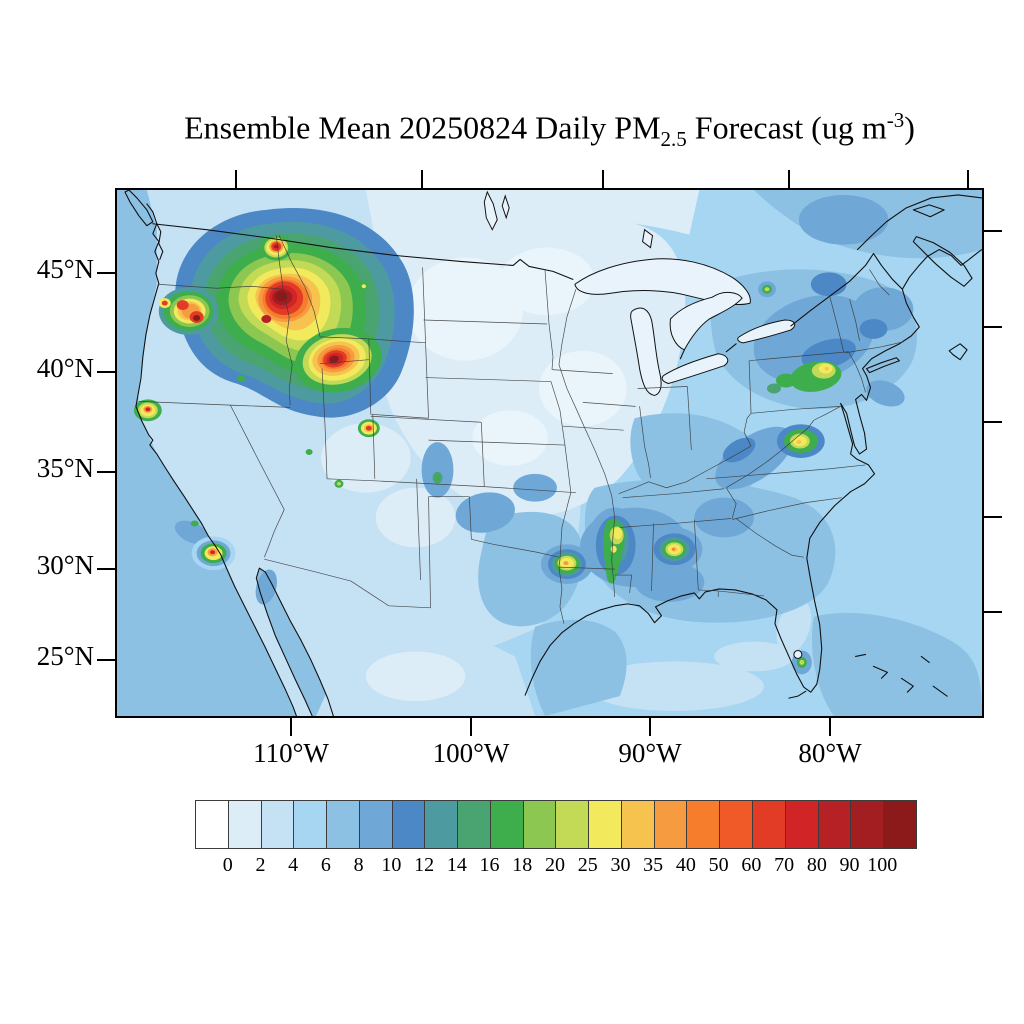 This screenshot has height=1024, width=1024. I want to click on colorbar-level-label: 50, so click(718, 865).